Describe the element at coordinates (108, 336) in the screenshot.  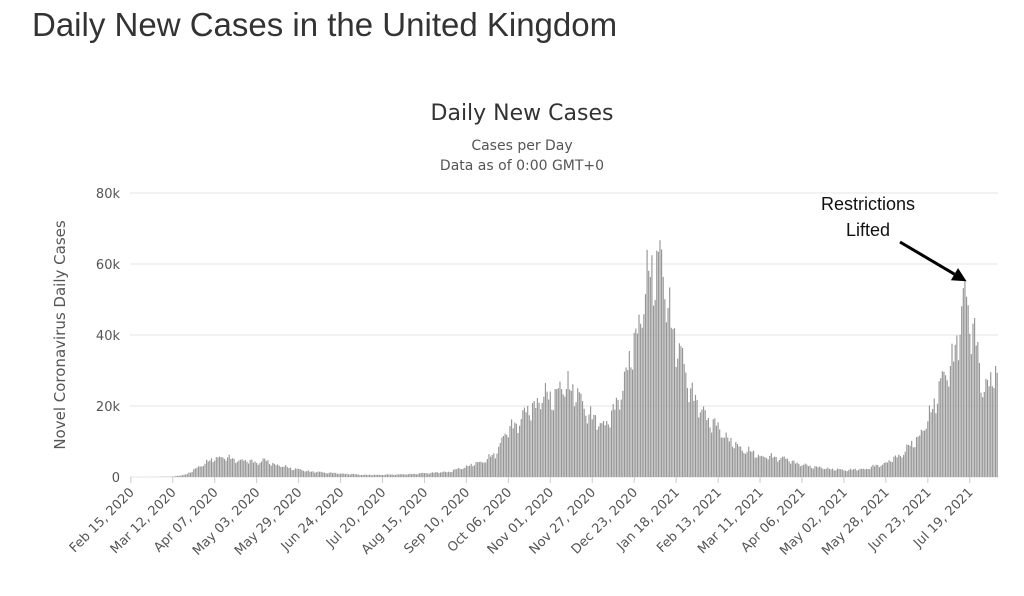
I see `y-axis-ticks: 0 20k 40k 60k 80k` at that location.